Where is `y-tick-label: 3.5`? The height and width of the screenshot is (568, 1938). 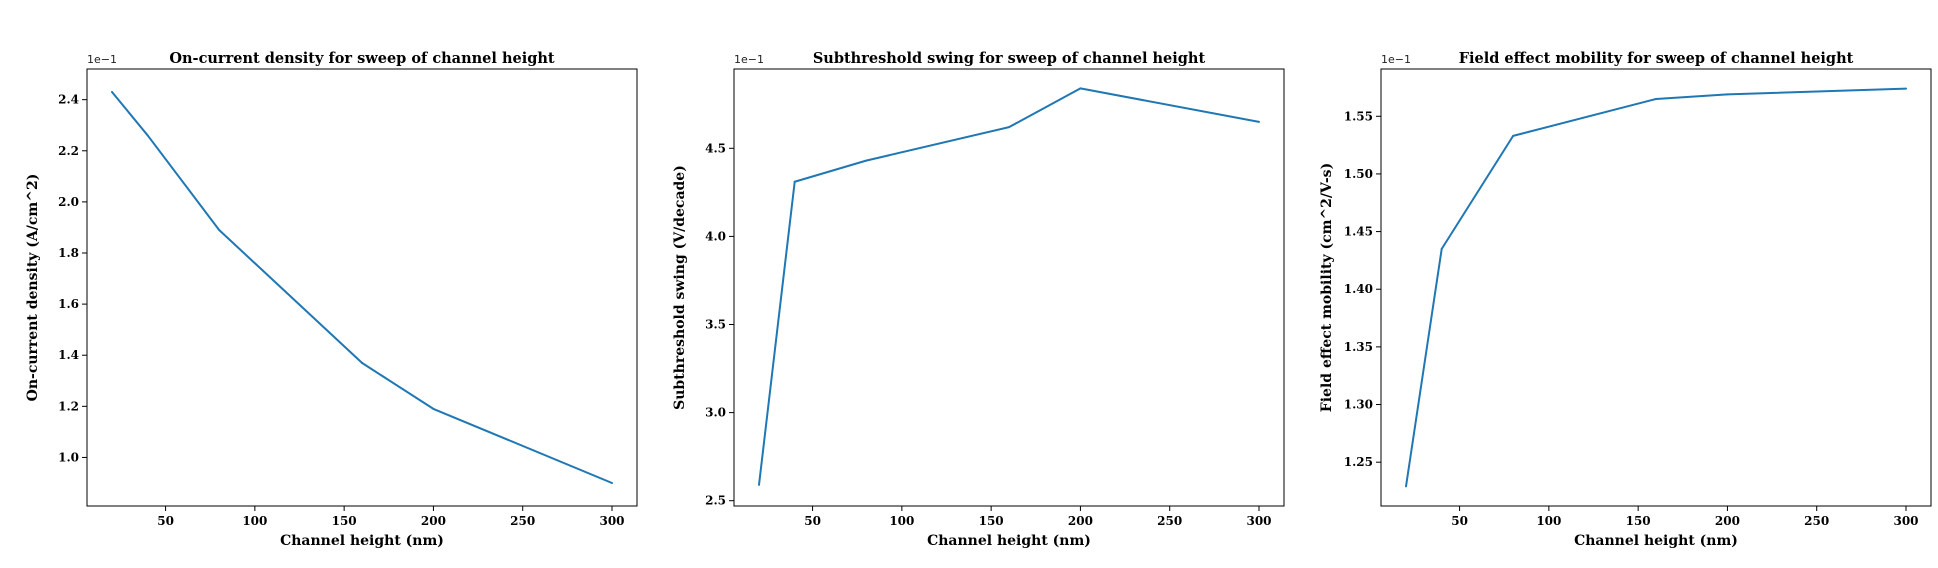 y-tick-label: 3.5 is located at coordinates (715, 325).